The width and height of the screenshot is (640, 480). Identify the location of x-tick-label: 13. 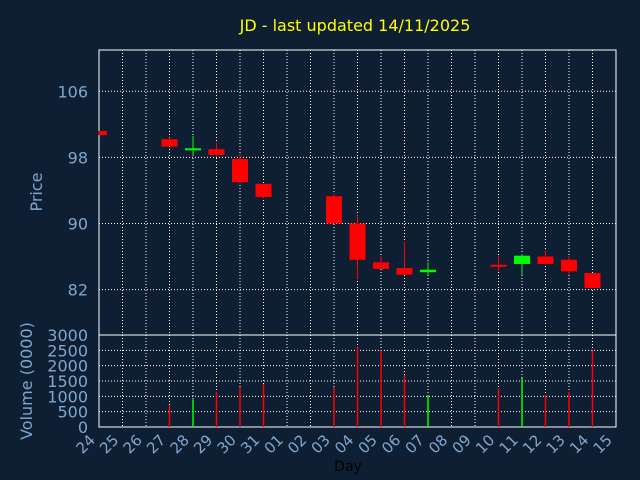
(556, 444).